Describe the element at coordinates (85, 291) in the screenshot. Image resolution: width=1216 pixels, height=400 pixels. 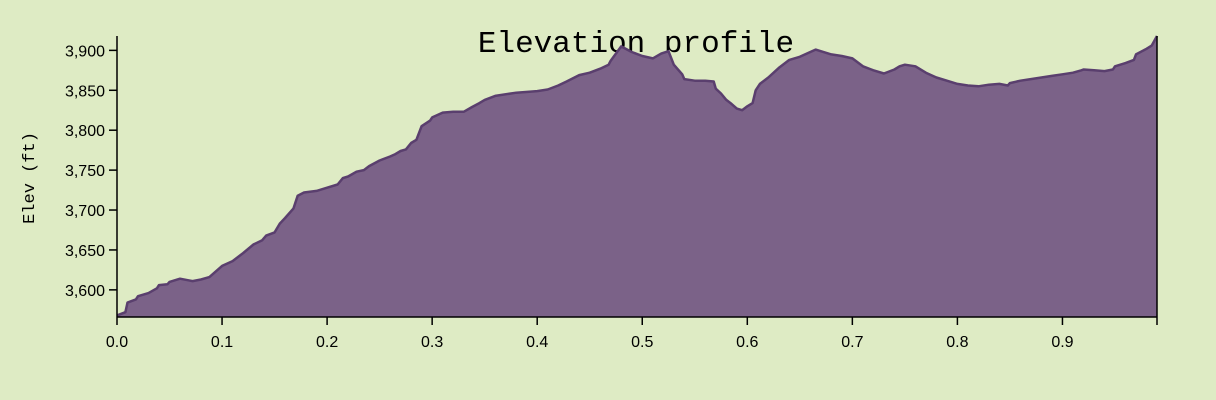
I see `y-tick-label: 3,600` at that location.